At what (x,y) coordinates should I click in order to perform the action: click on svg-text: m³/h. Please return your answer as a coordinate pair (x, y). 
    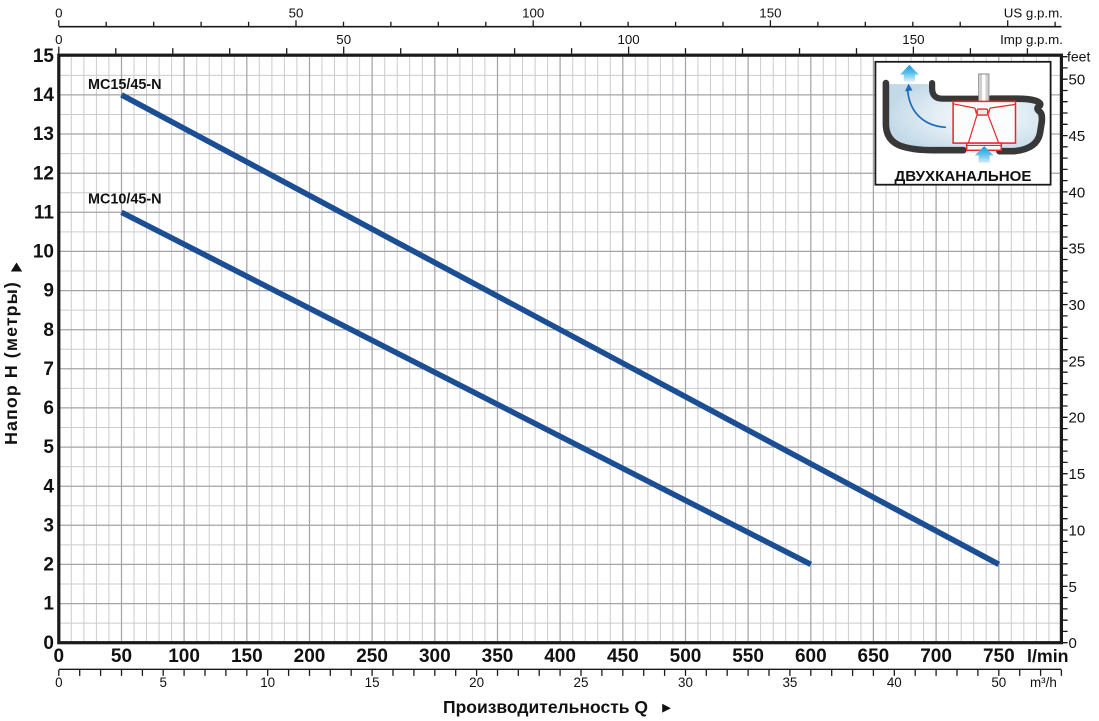
    Looking at the image, I should click on (1043, 682).